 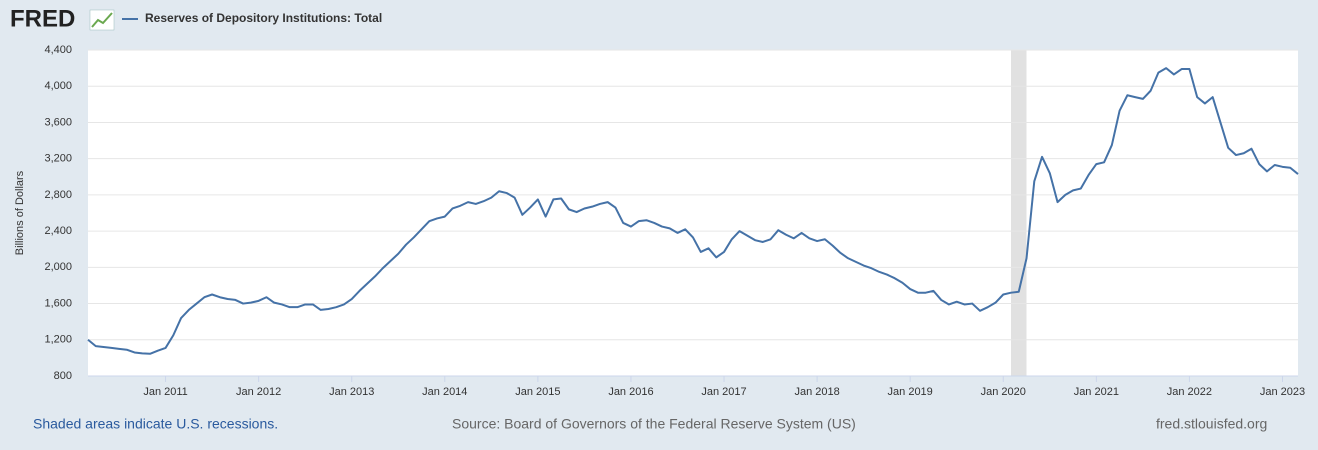 What do you see at coordinates (351, 392) in the screenshot?
I see `x-tick-label: Jan 2013` at bounding box center [351, 392].